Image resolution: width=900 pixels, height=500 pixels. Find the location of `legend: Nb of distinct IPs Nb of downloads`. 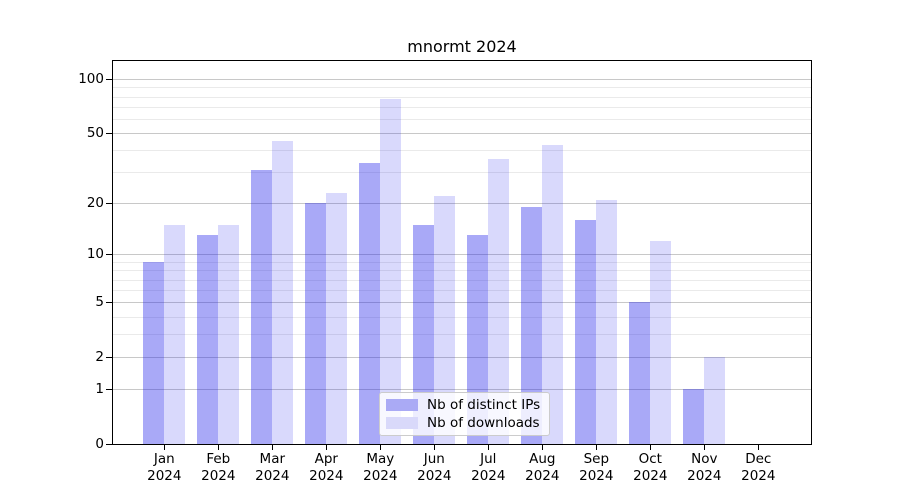

legend: Nb of distinct IPs Nb of downloads is located at coordinates (464, 414).